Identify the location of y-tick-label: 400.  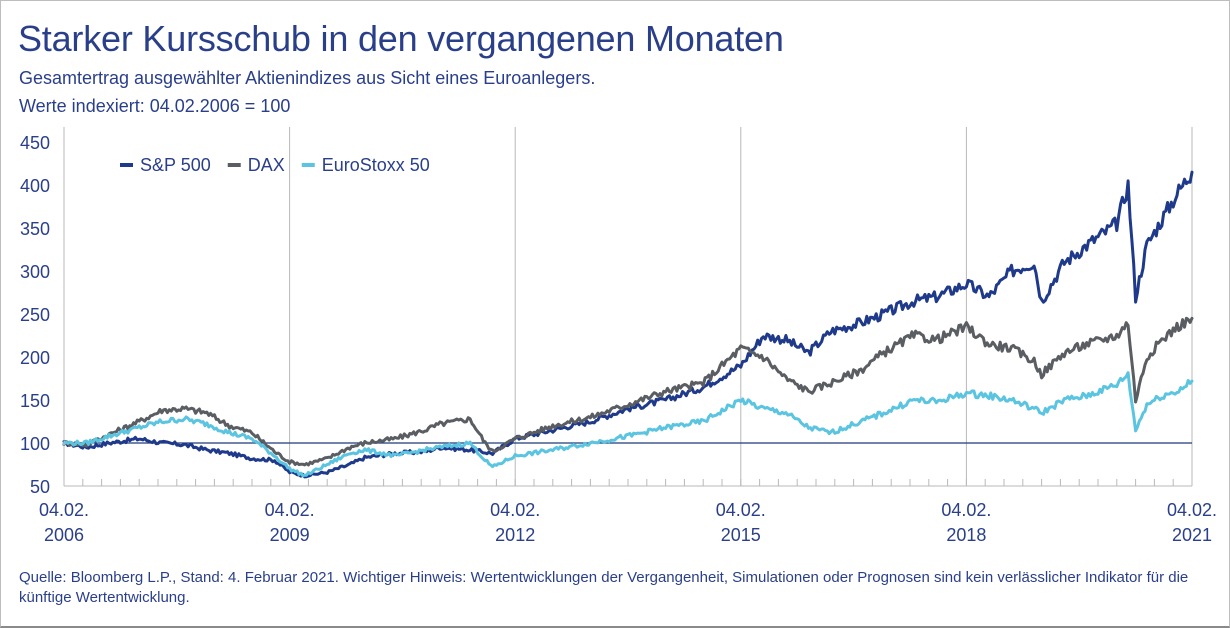
(35, 186).